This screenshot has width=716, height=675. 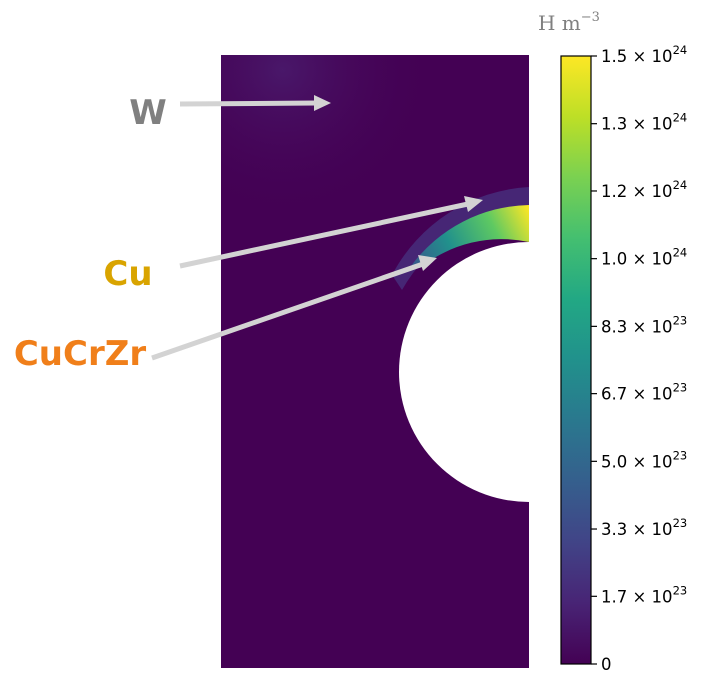 I want to click on colorbar-gradient, so click(x=576, y=360).